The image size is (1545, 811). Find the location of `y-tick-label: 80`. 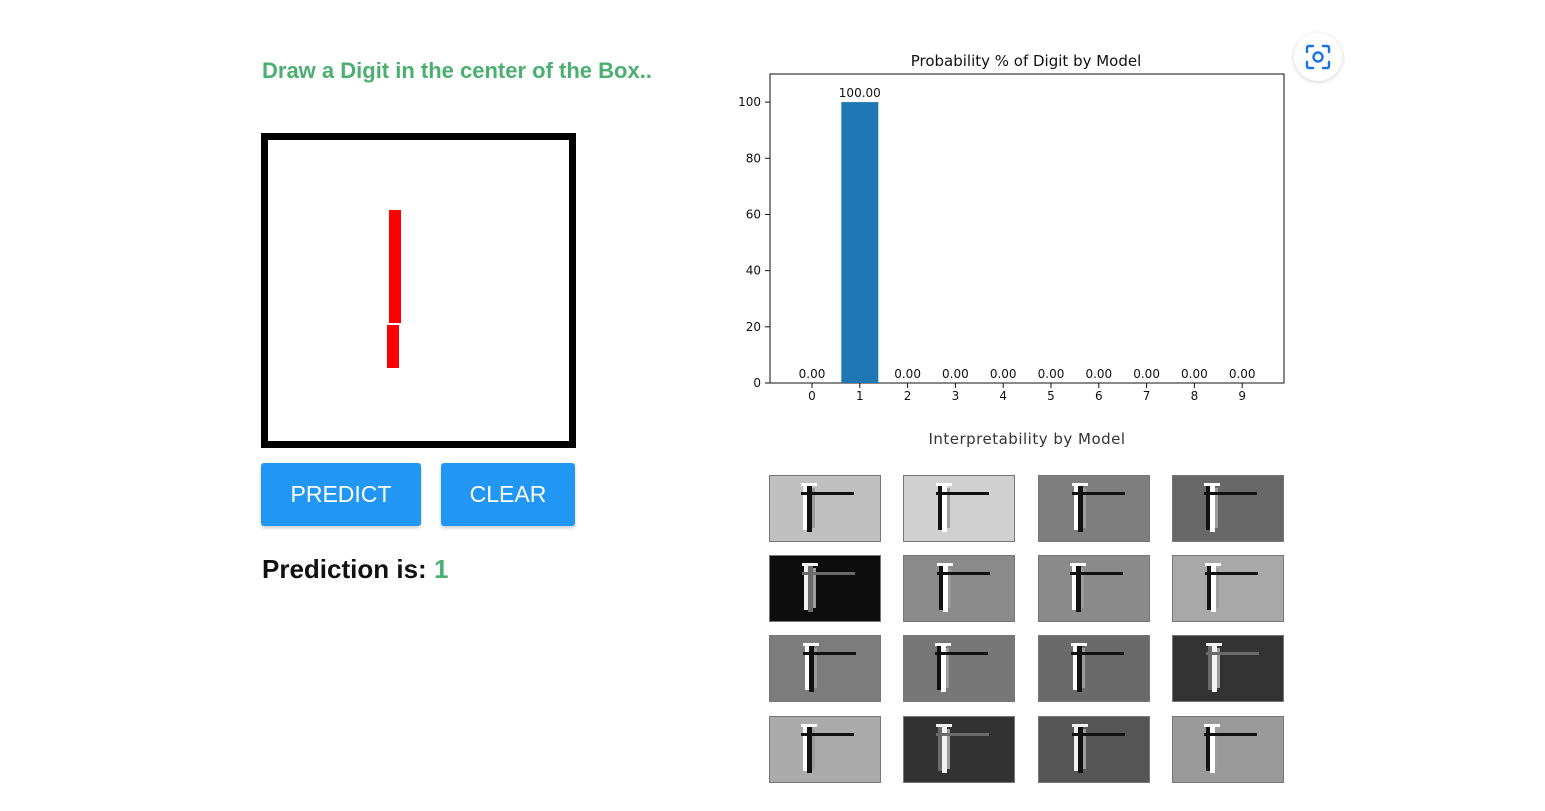

y-tick-label: 80 is located at coordinates (753, 158).